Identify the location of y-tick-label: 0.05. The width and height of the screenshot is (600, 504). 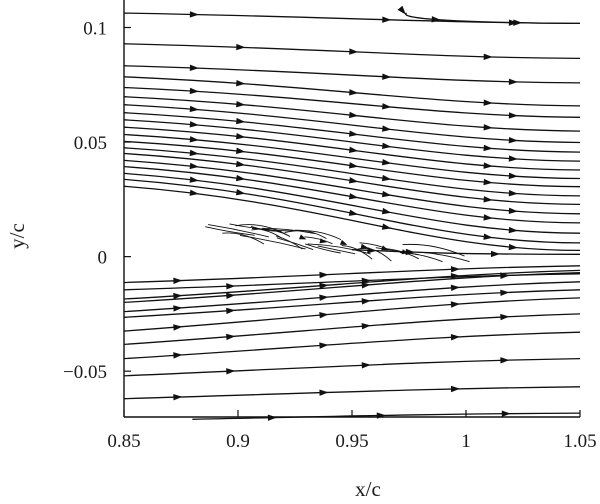
(90, 143).